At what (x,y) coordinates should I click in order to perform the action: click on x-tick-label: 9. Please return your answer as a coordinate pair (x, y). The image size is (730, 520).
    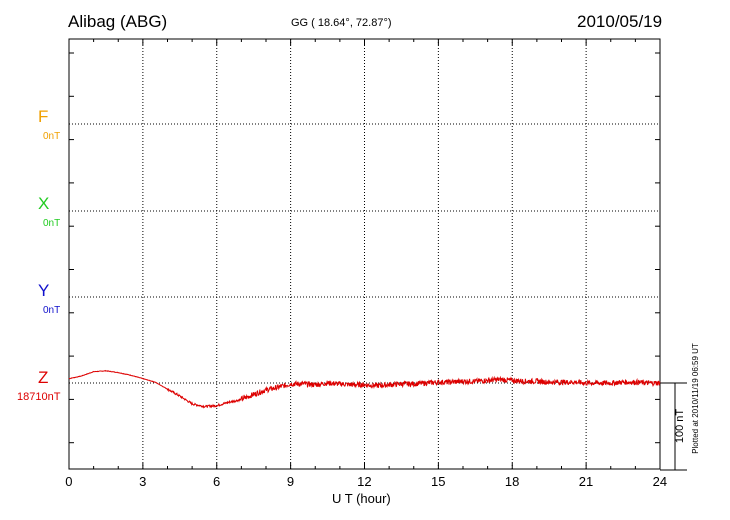
    Looking at the image, I should click on (290, 481).